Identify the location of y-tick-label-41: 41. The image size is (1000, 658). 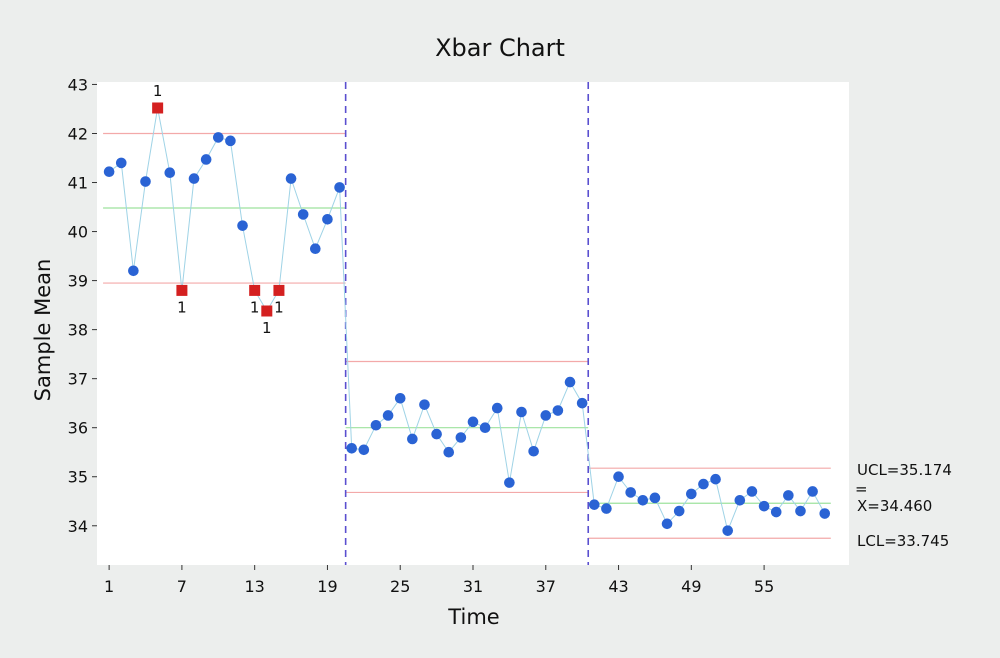
(78, 183).